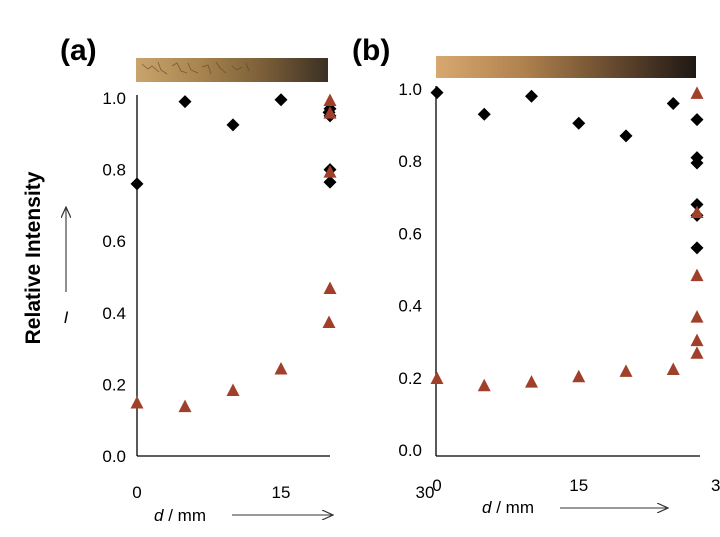 The height and width of the screenshot is (537, 720). Describe the element at coordinates (410, 306) in the screenshot. I see `panel-b-y-tick-label: 0.4` at that location.